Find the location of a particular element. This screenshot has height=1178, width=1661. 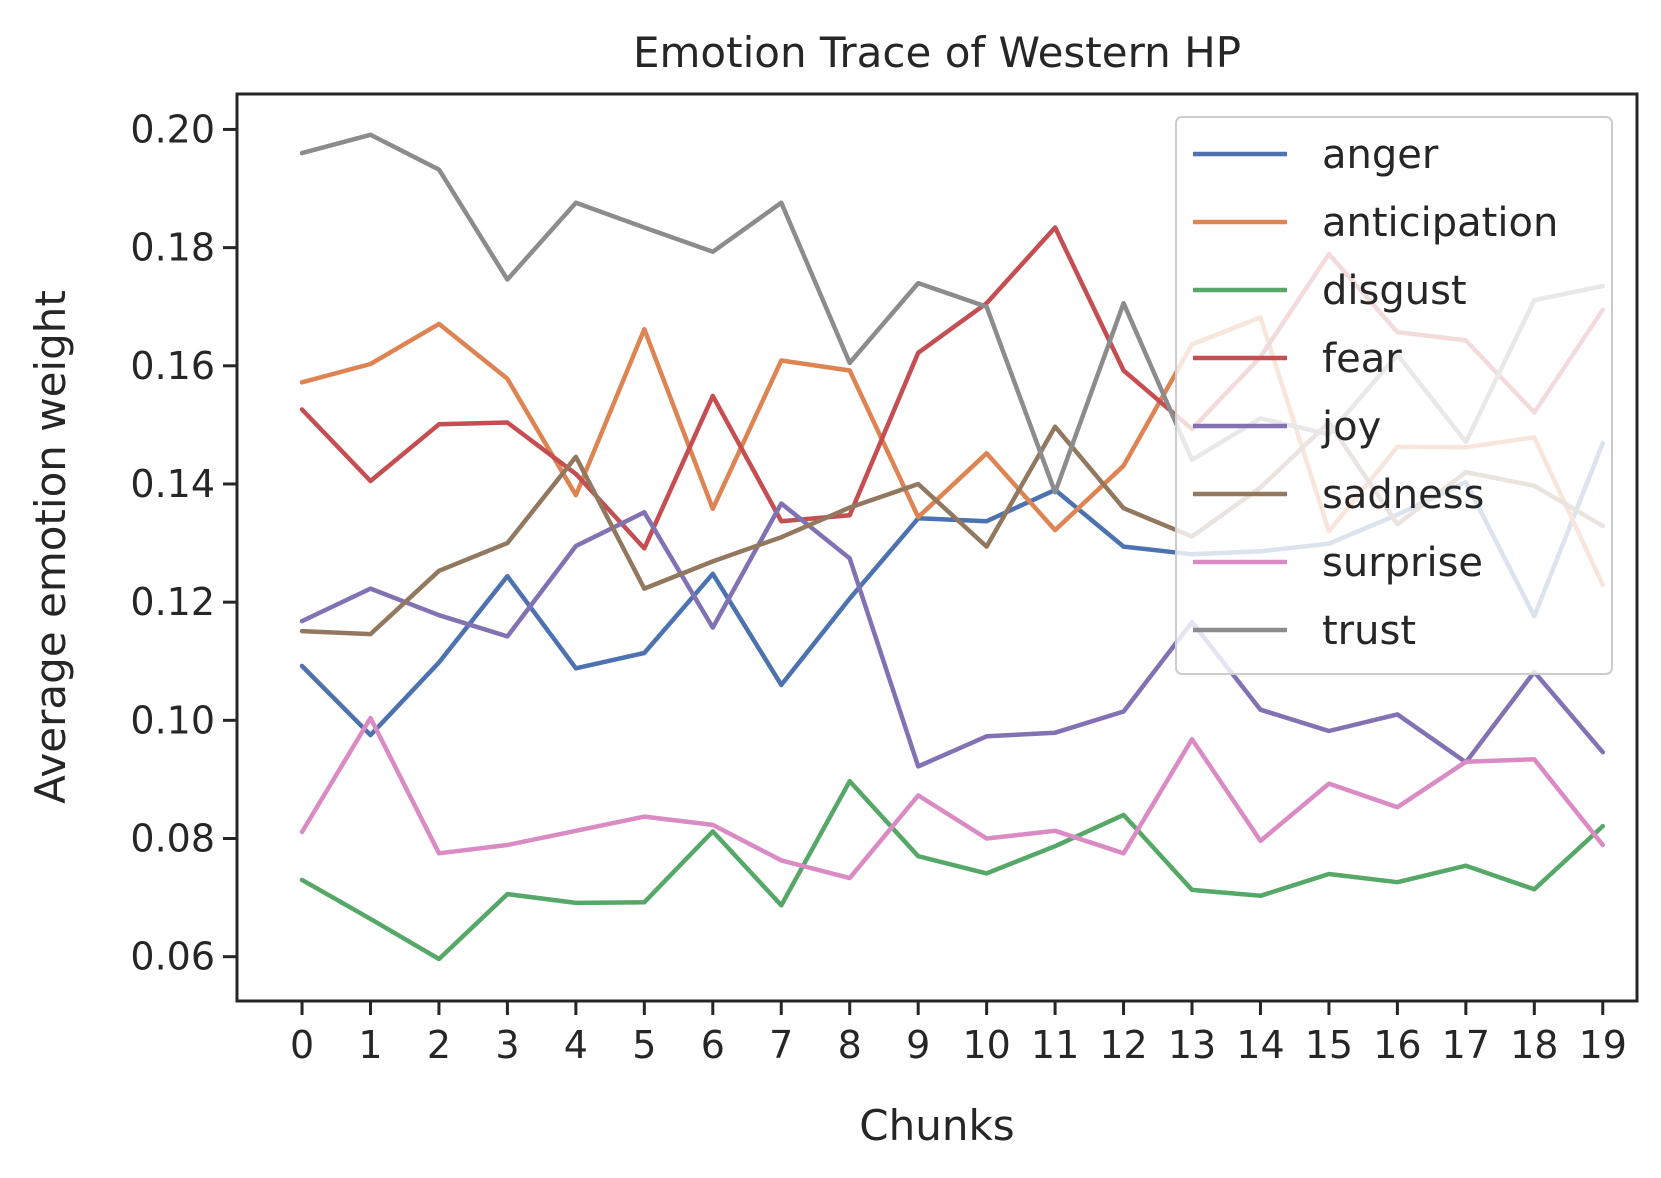

x-tick-label: 1 is located at coordinates (370, 1045).